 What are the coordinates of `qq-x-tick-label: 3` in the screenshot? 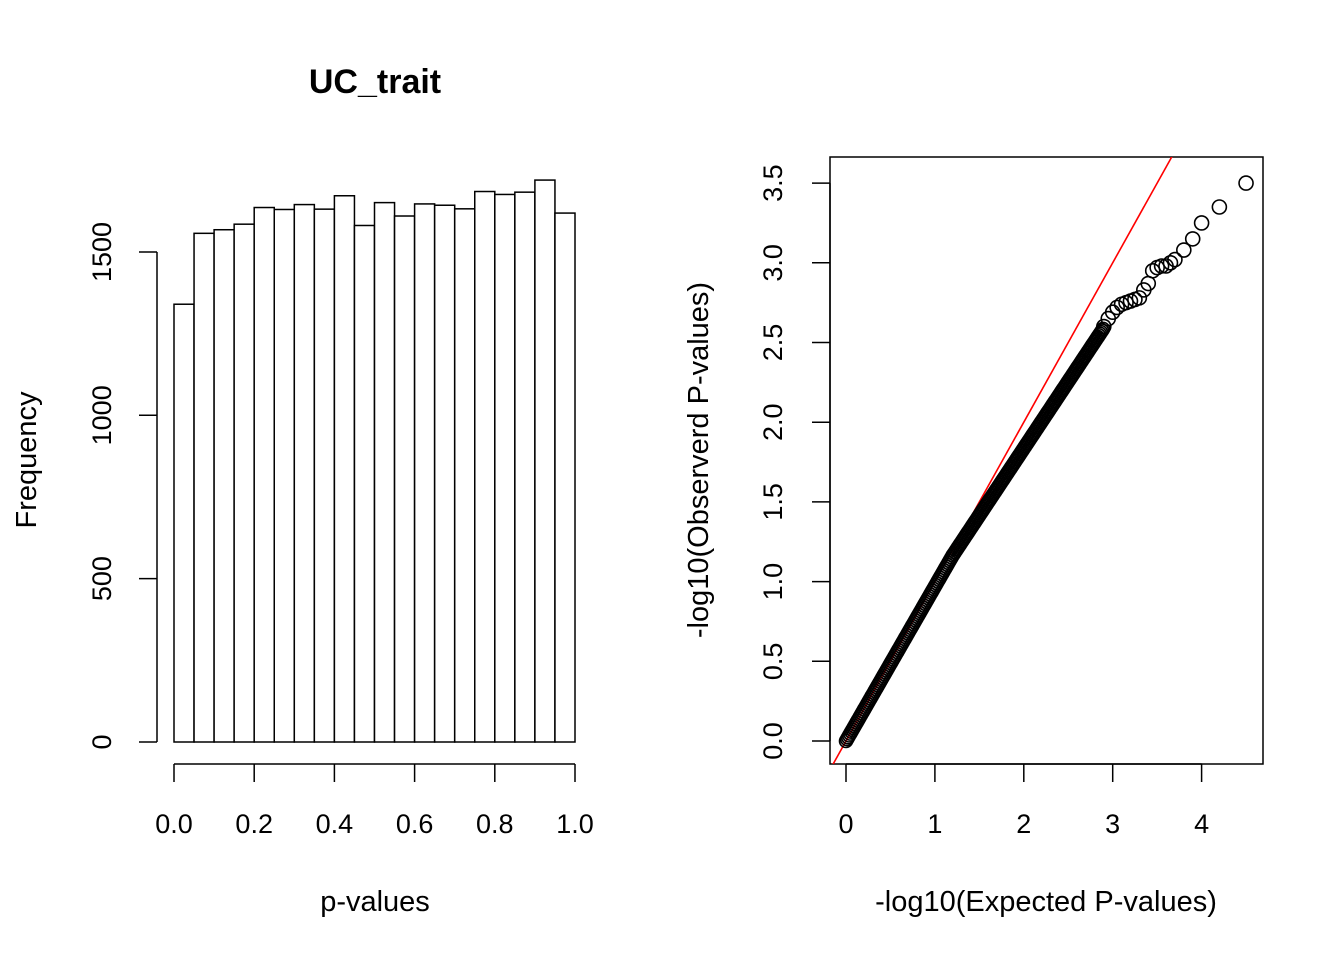 It's located at (1112, 824).